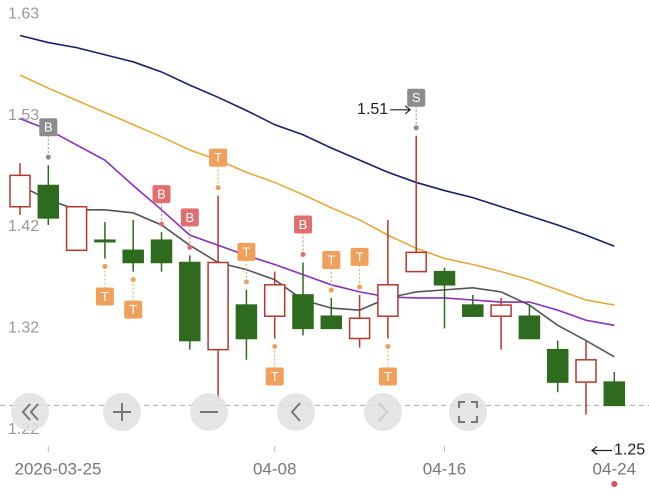 This screenshot has width=649, height=500. Describe the element at coordinates (601, 450) in the screenshot. I see `low-arrow` at that location.